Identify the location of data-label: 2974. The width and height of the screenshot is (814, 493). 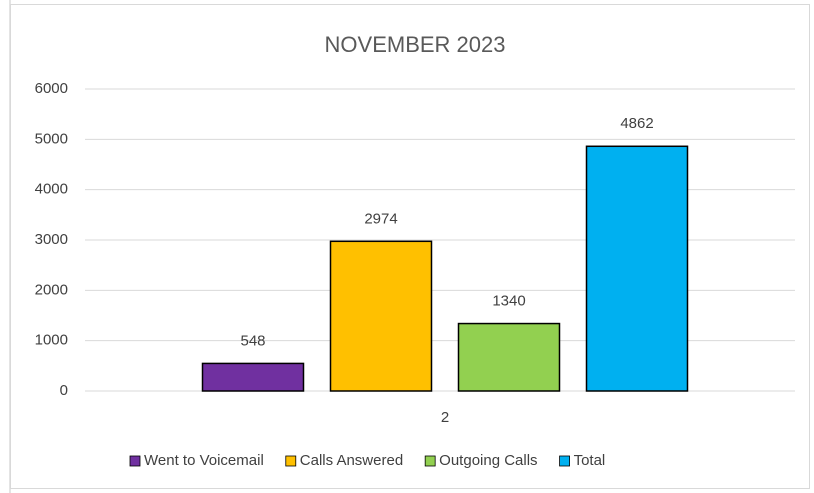
(380, 218).